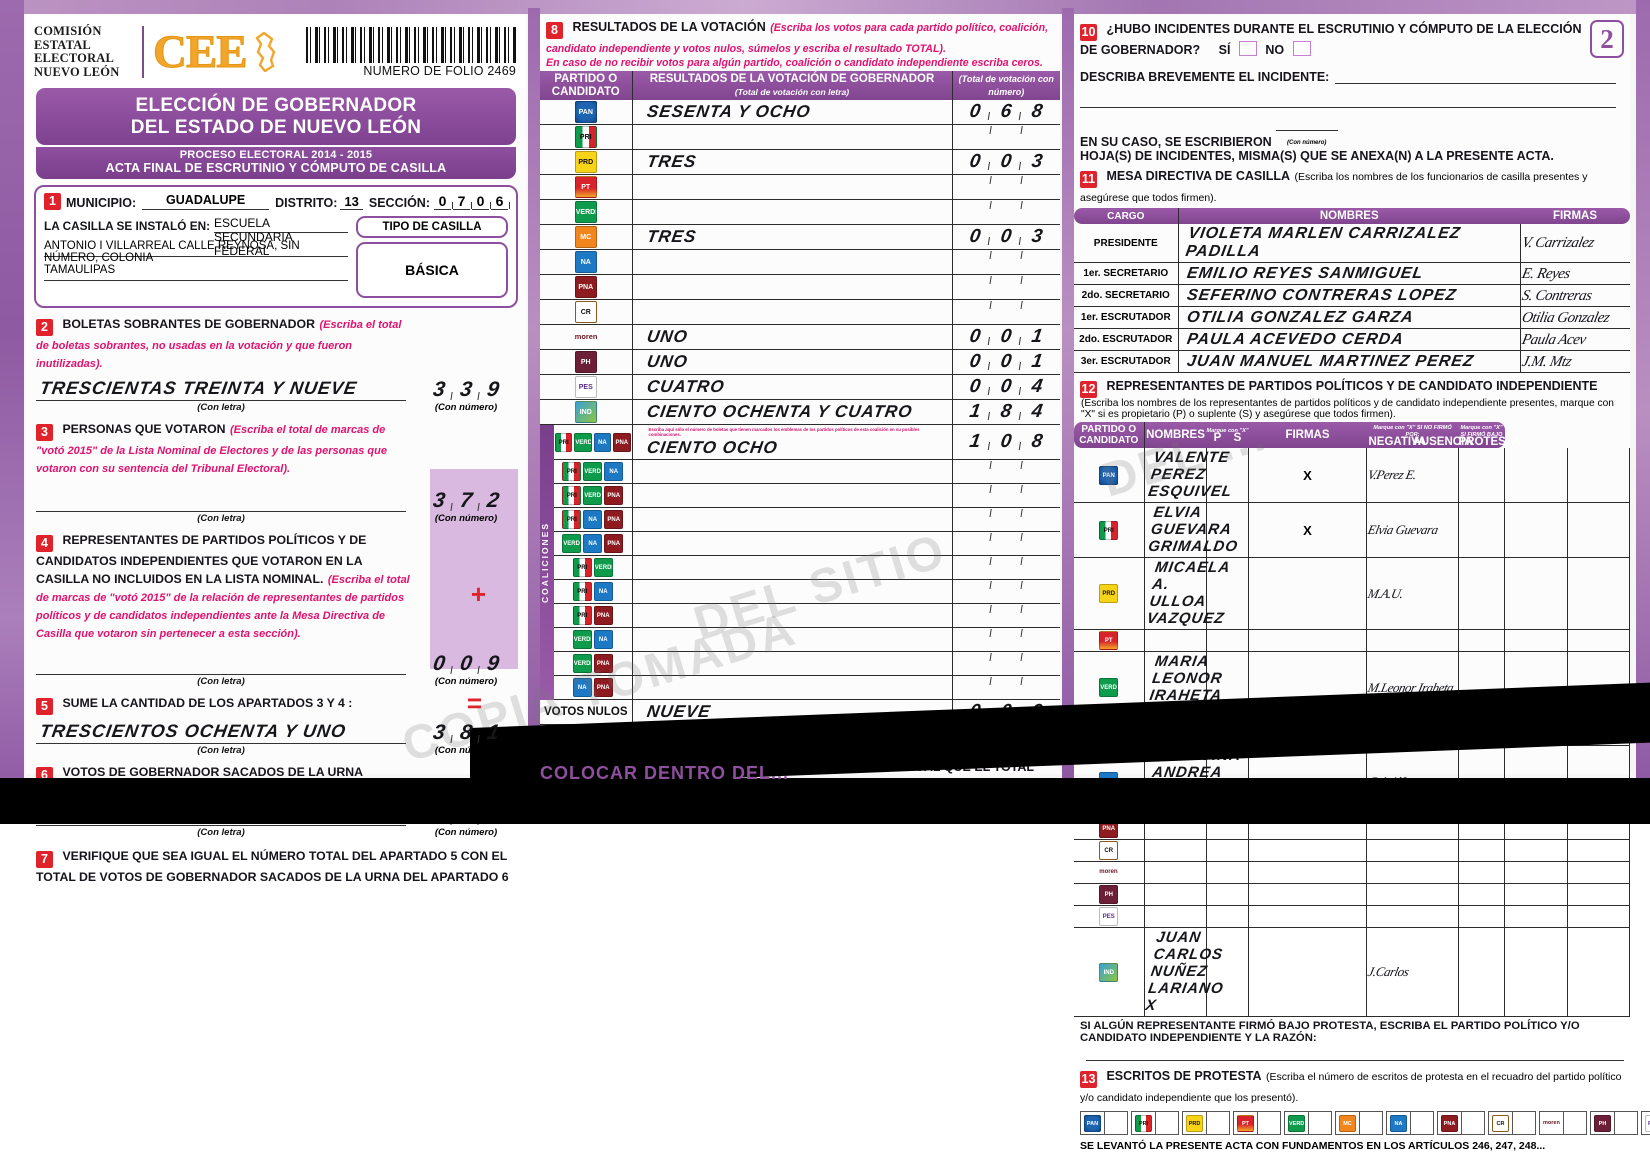  Describe the element at coordinates (1175, 894) in the screenshot. I see `reps-nombre-cell` at that location.